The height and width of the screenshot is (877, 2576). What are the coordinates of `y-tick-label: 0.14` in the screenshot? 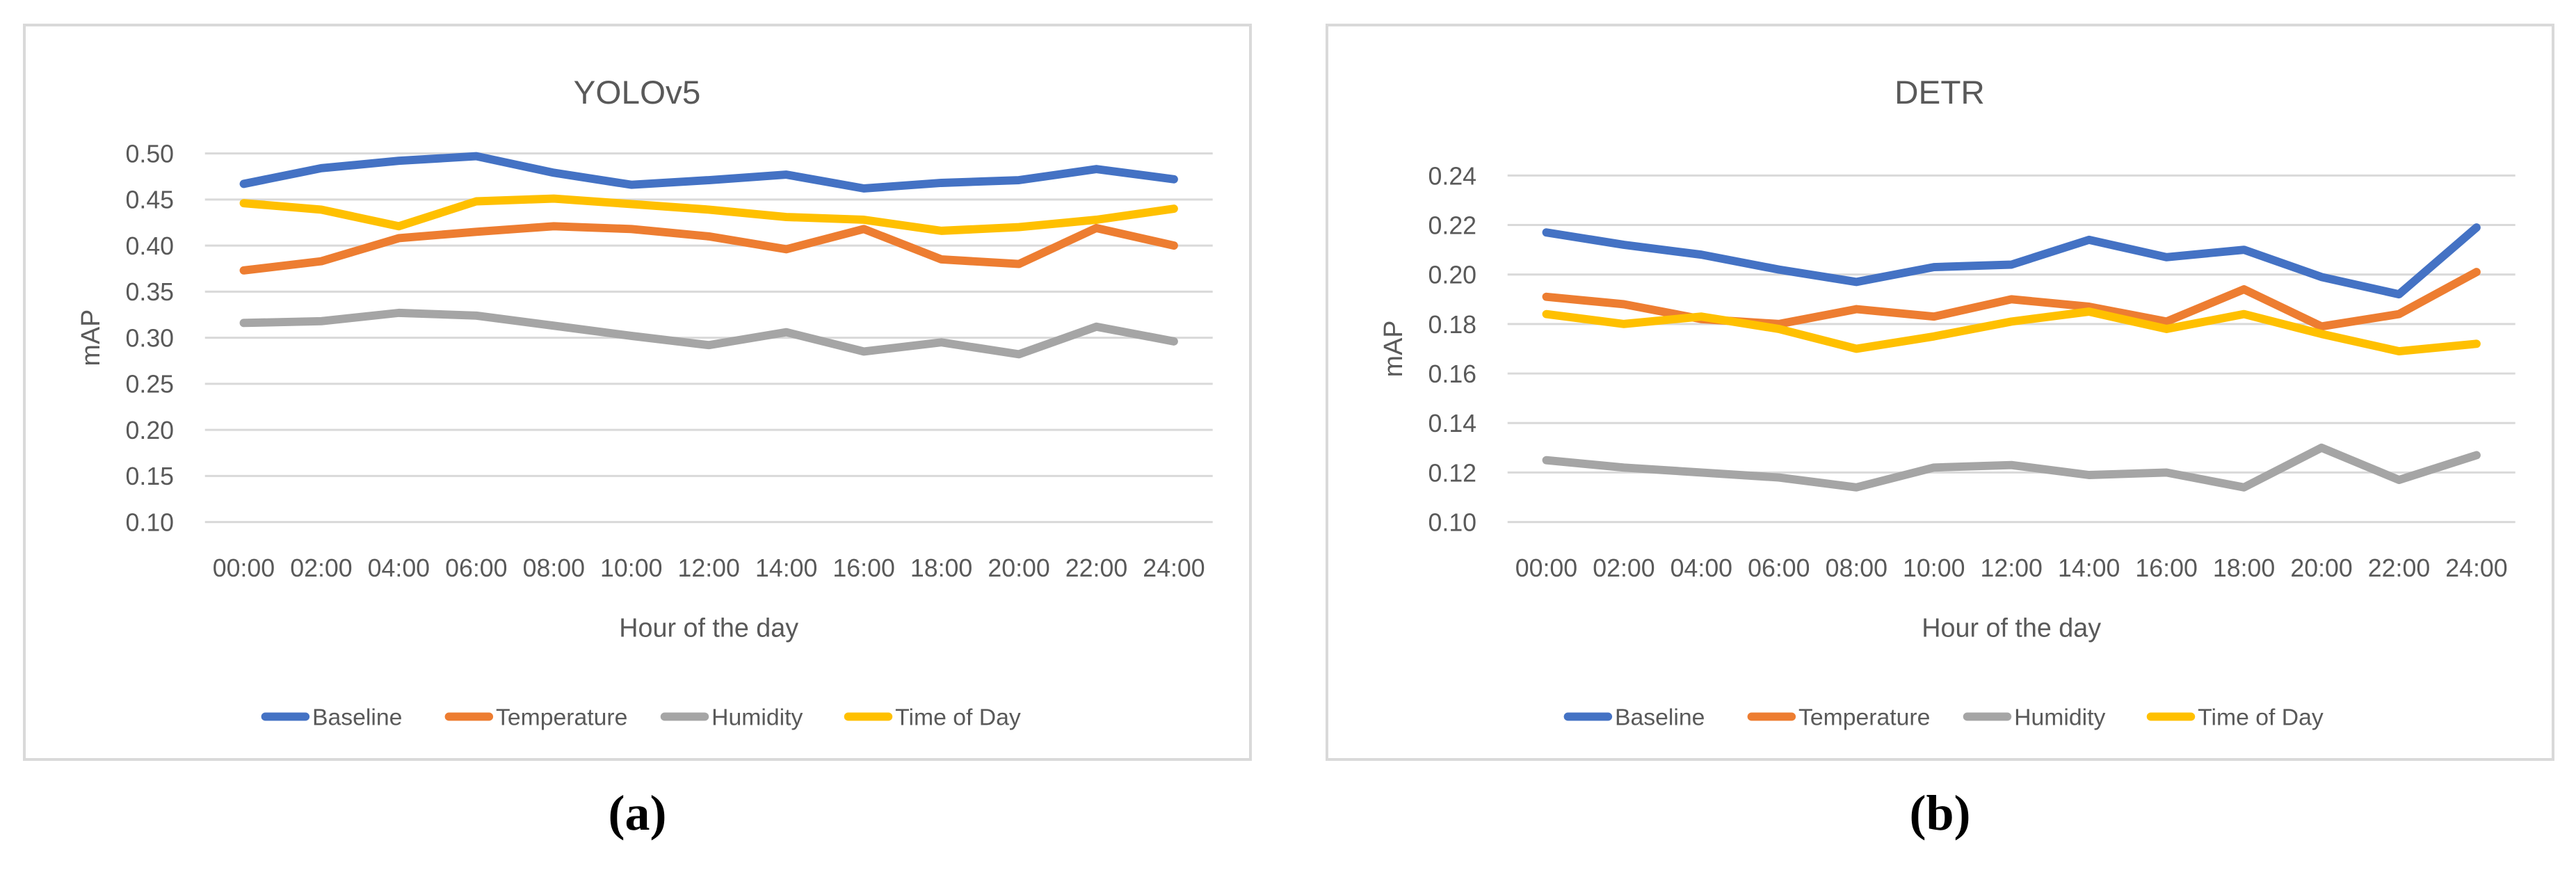 It's located at (1453, 423).